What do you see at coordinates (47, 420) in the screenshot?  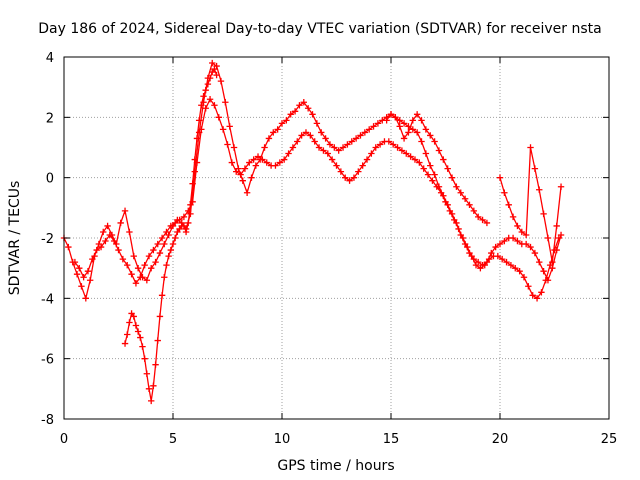 I see `y-tick-label: -8` at bounding box center [47, 420].